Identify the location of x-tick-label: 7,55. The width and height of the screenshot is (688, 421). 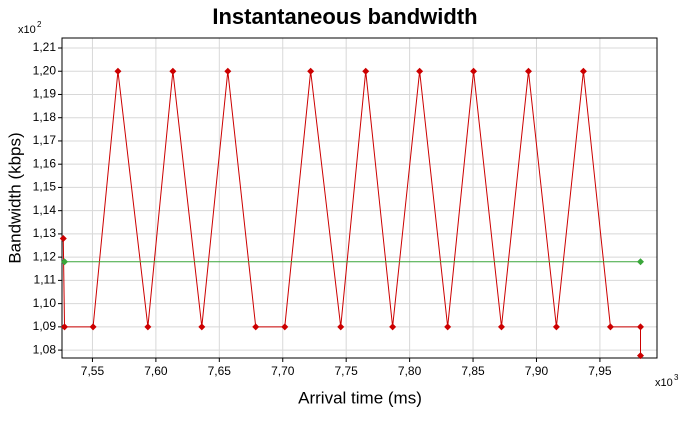
(93, 371).